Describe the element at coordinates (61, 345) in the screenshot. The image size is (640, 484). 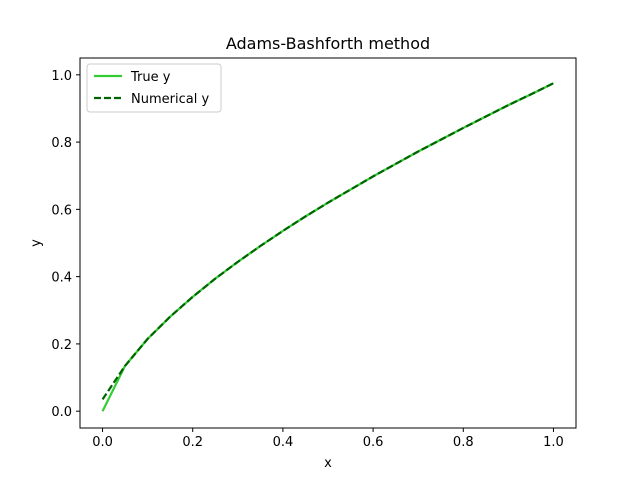
I see `y-tick-label: 0.2` at that location.